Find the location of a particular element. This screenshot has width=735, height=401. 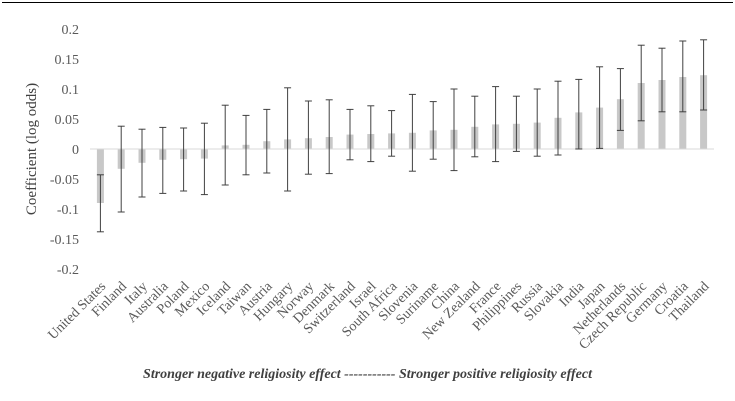

y-tick-label: 0.15 is located at coordinates (67, 60).